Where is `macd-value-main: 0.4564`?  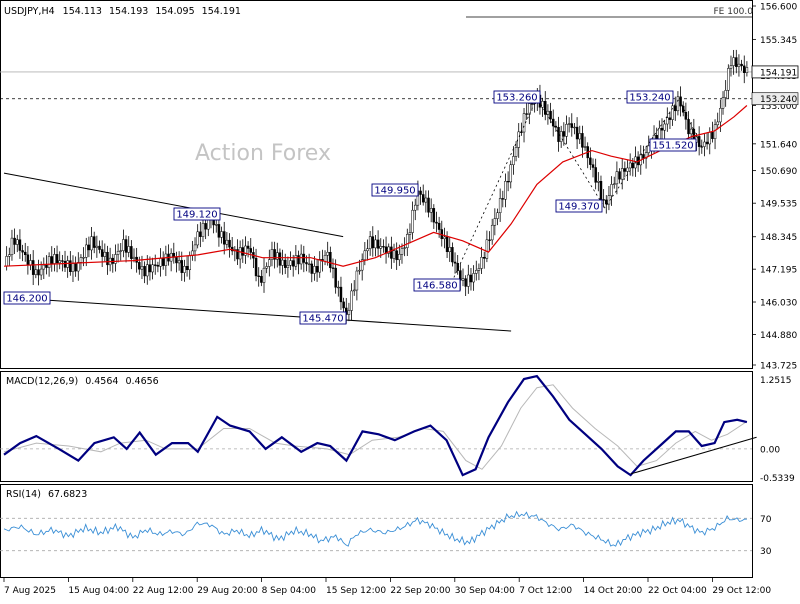
macd-value-main: 0.4564 is located at coordinates (101, 381).